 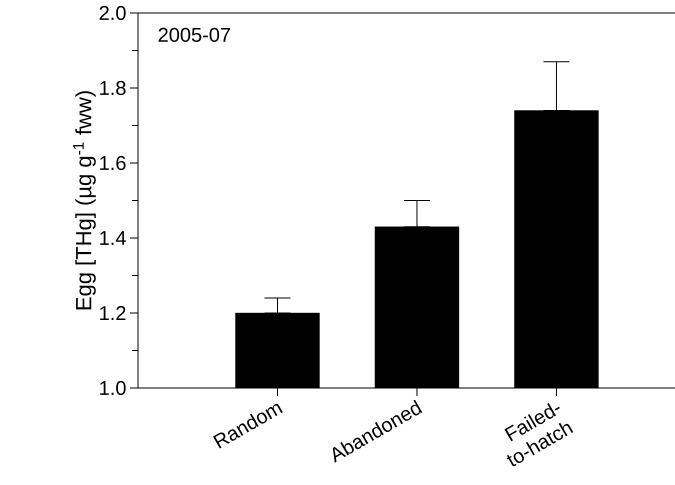 What do you see at coordinates (194, 35) in the screenshot?
I see `annotation: 2005-07` at bounding box center [194, 35].